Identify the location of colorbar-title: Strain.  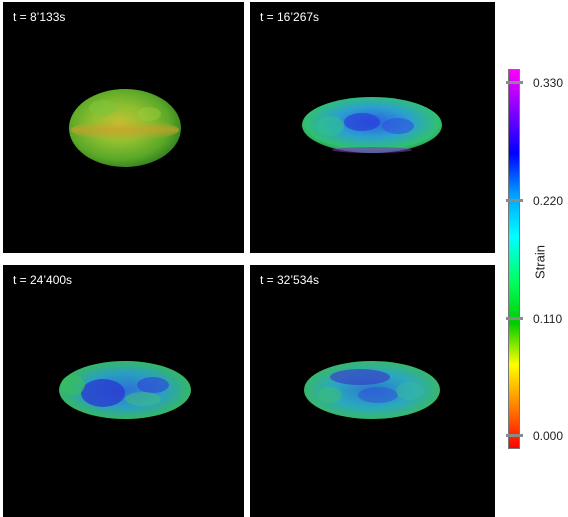
(540, 262).